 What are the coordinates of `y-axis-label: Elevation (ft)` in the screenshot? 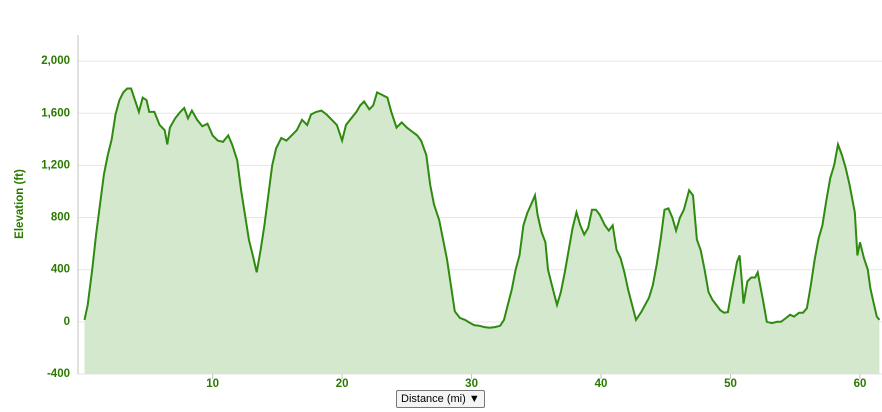 It's located at (20, 204).